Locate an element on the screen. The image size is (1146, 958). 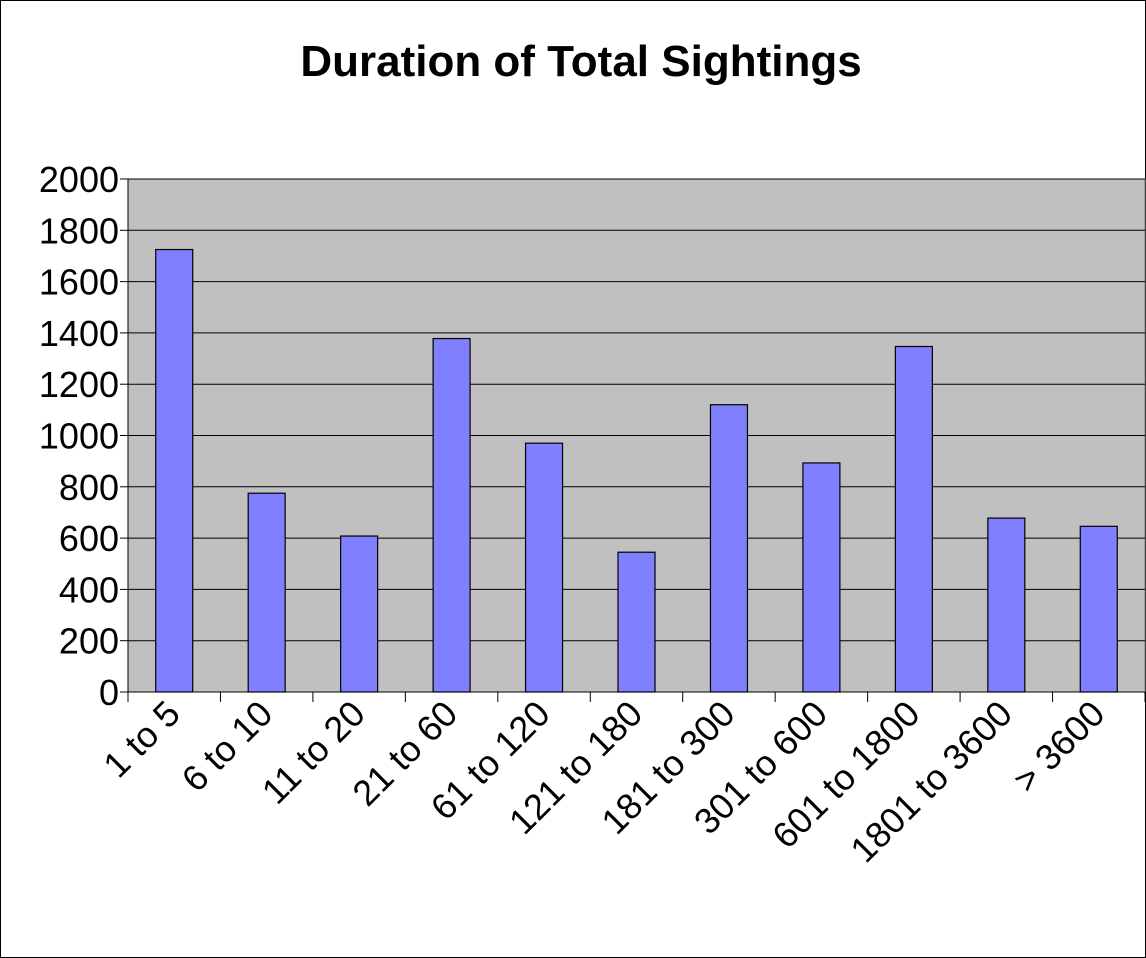
y-tick-label: 1400 is located at coordinates (79, 333).